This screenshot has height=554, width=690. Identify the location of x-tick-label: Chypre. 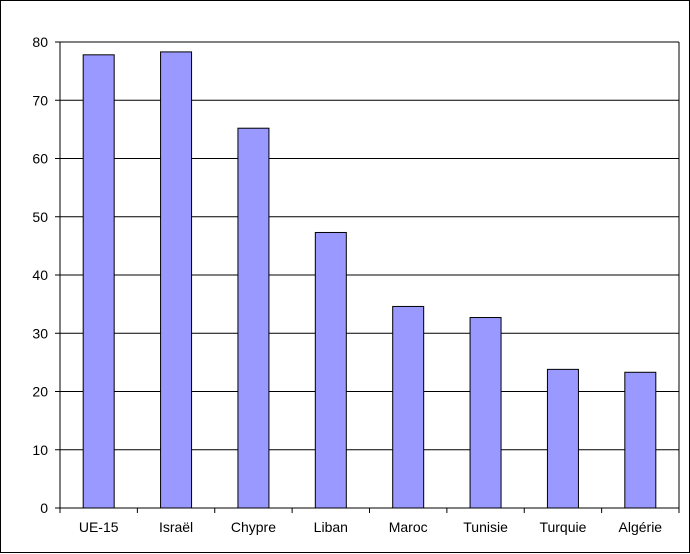
(253, 527).